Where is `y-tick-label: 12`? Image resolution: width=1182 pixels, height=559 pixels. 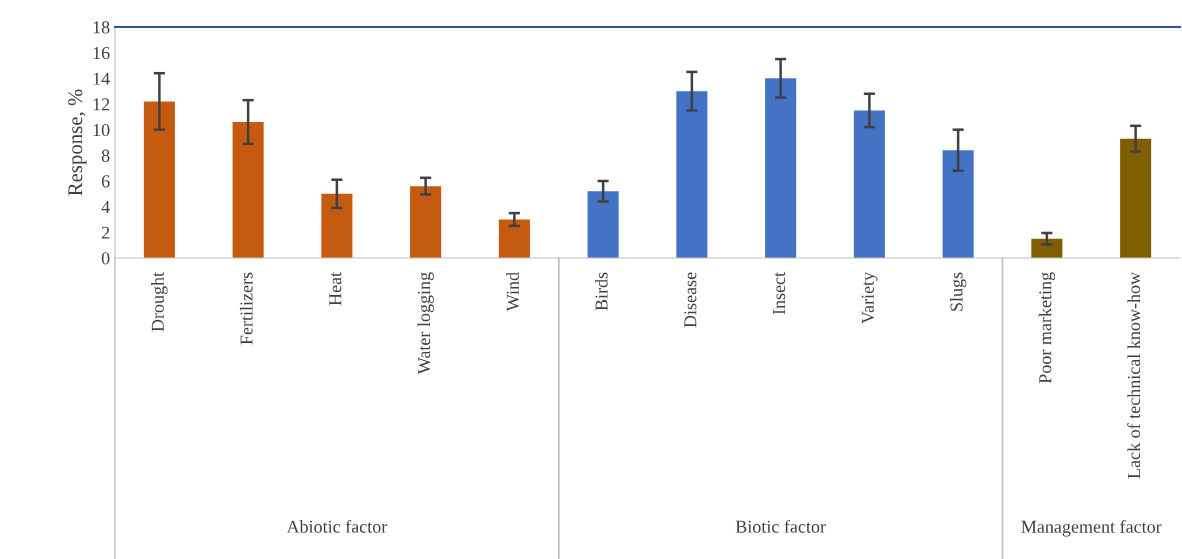
y-tick-label: 12 is located at coordinates (101, 104).